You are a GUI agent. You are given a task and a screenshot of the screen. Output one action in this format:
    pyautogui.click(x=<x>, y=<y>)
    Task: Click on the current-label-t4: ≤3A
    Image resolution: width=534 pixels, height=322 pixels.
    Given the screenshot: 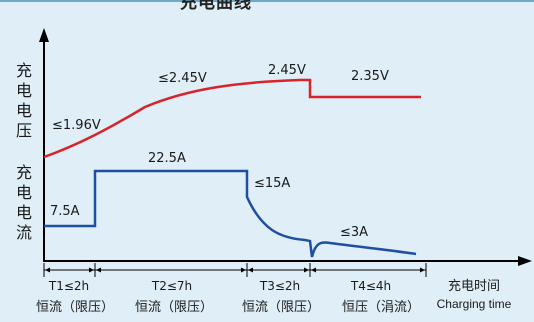 What is the action you would take?
    pyautogui.click(x=354, y=232)
    